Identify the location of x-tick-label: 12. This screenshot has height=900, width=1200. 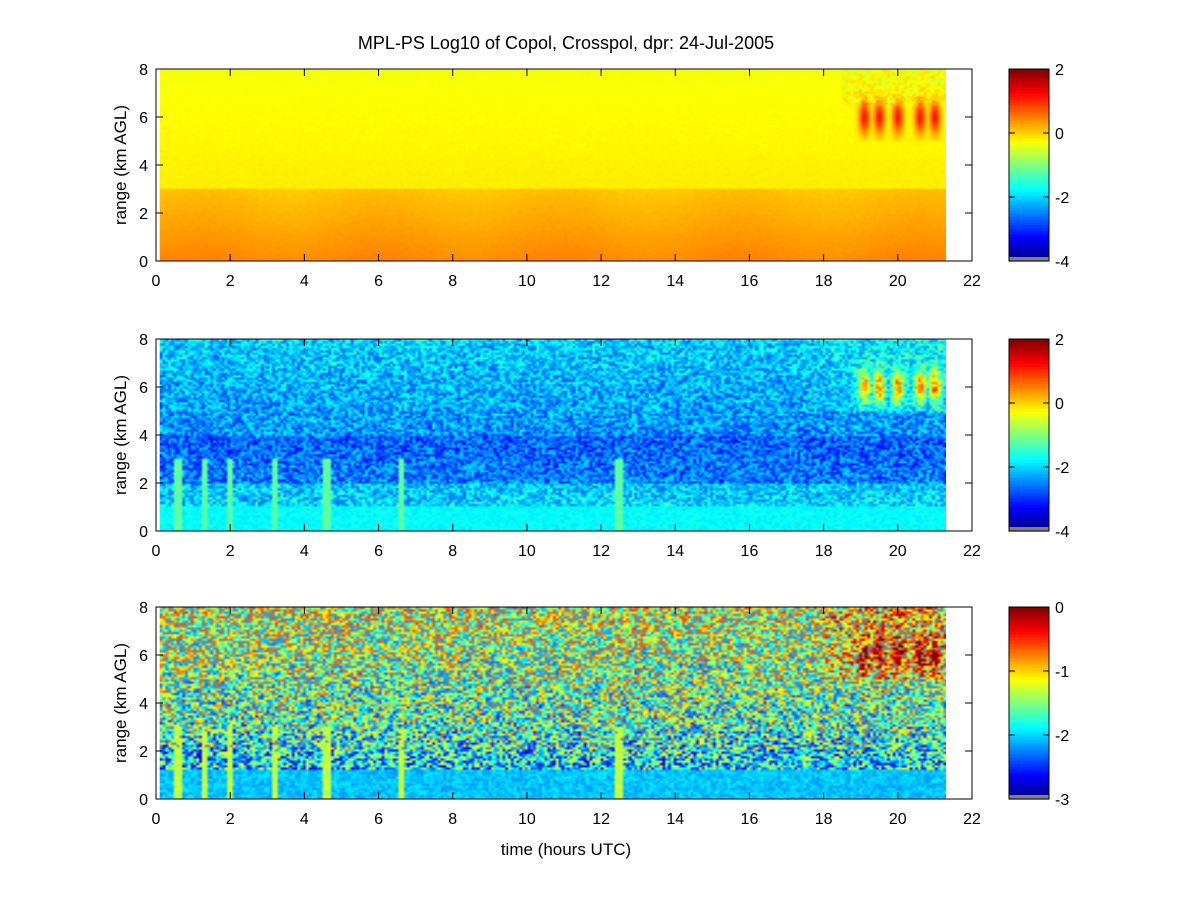
(601, 819).